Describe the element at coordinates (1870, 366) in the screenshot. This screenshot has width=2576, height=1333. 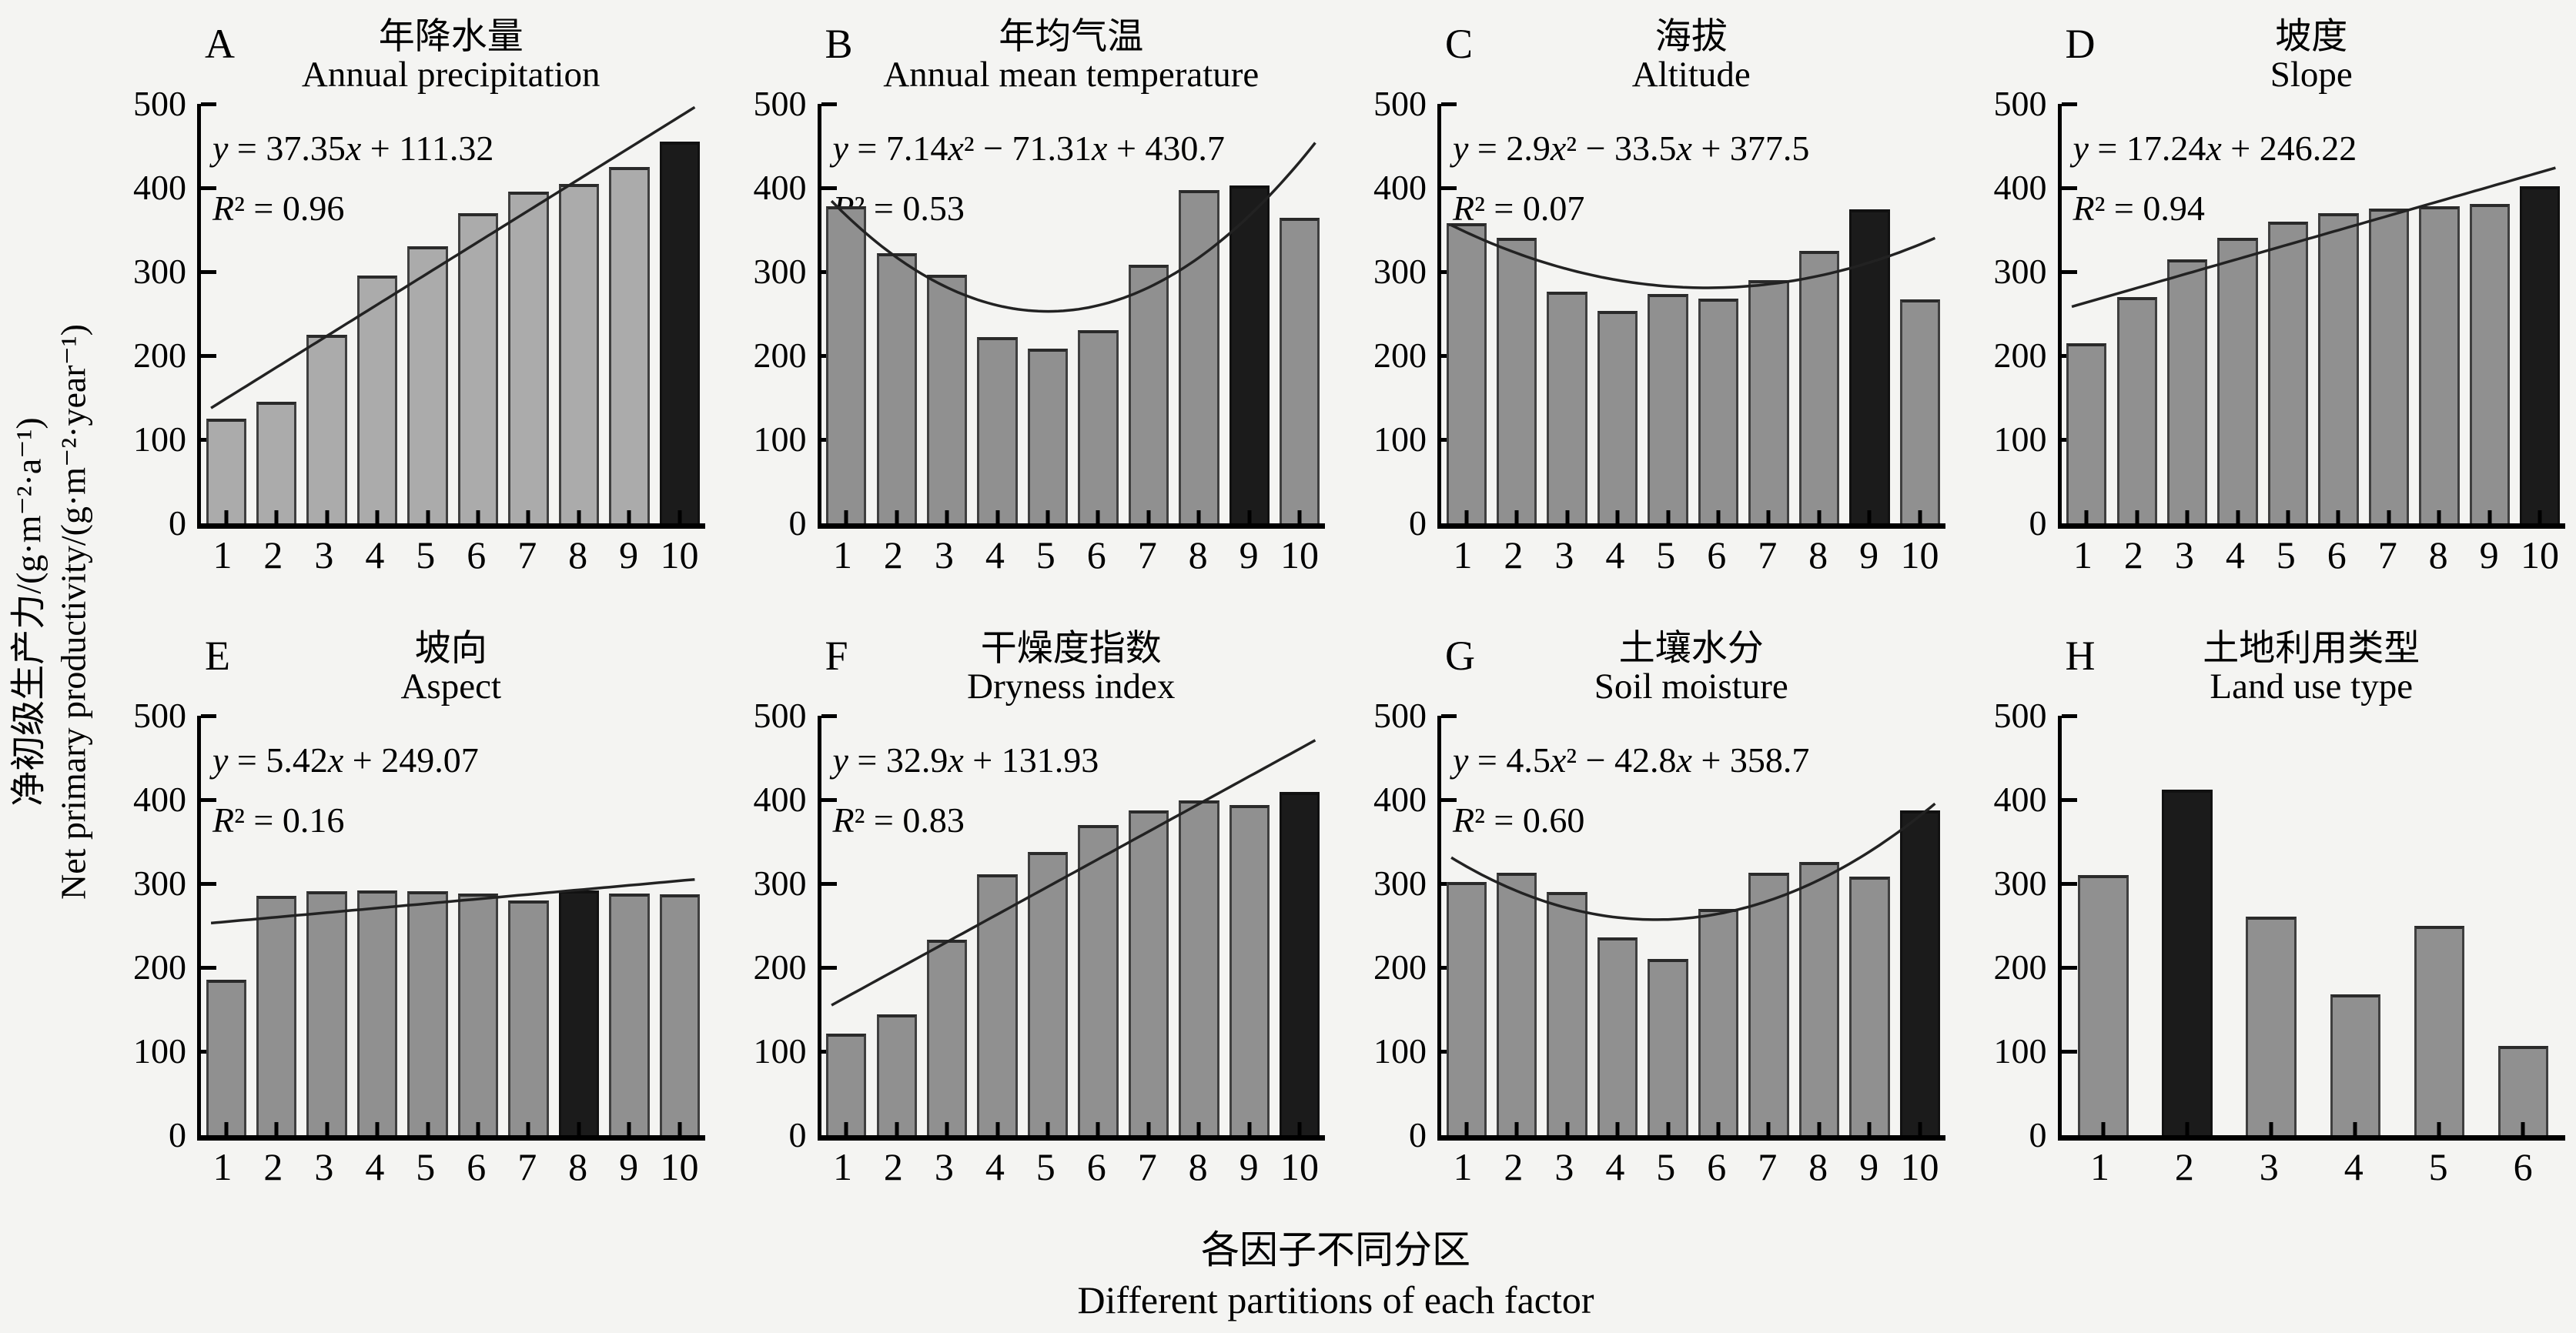
I see `bar-C-9-highlight` at that location.